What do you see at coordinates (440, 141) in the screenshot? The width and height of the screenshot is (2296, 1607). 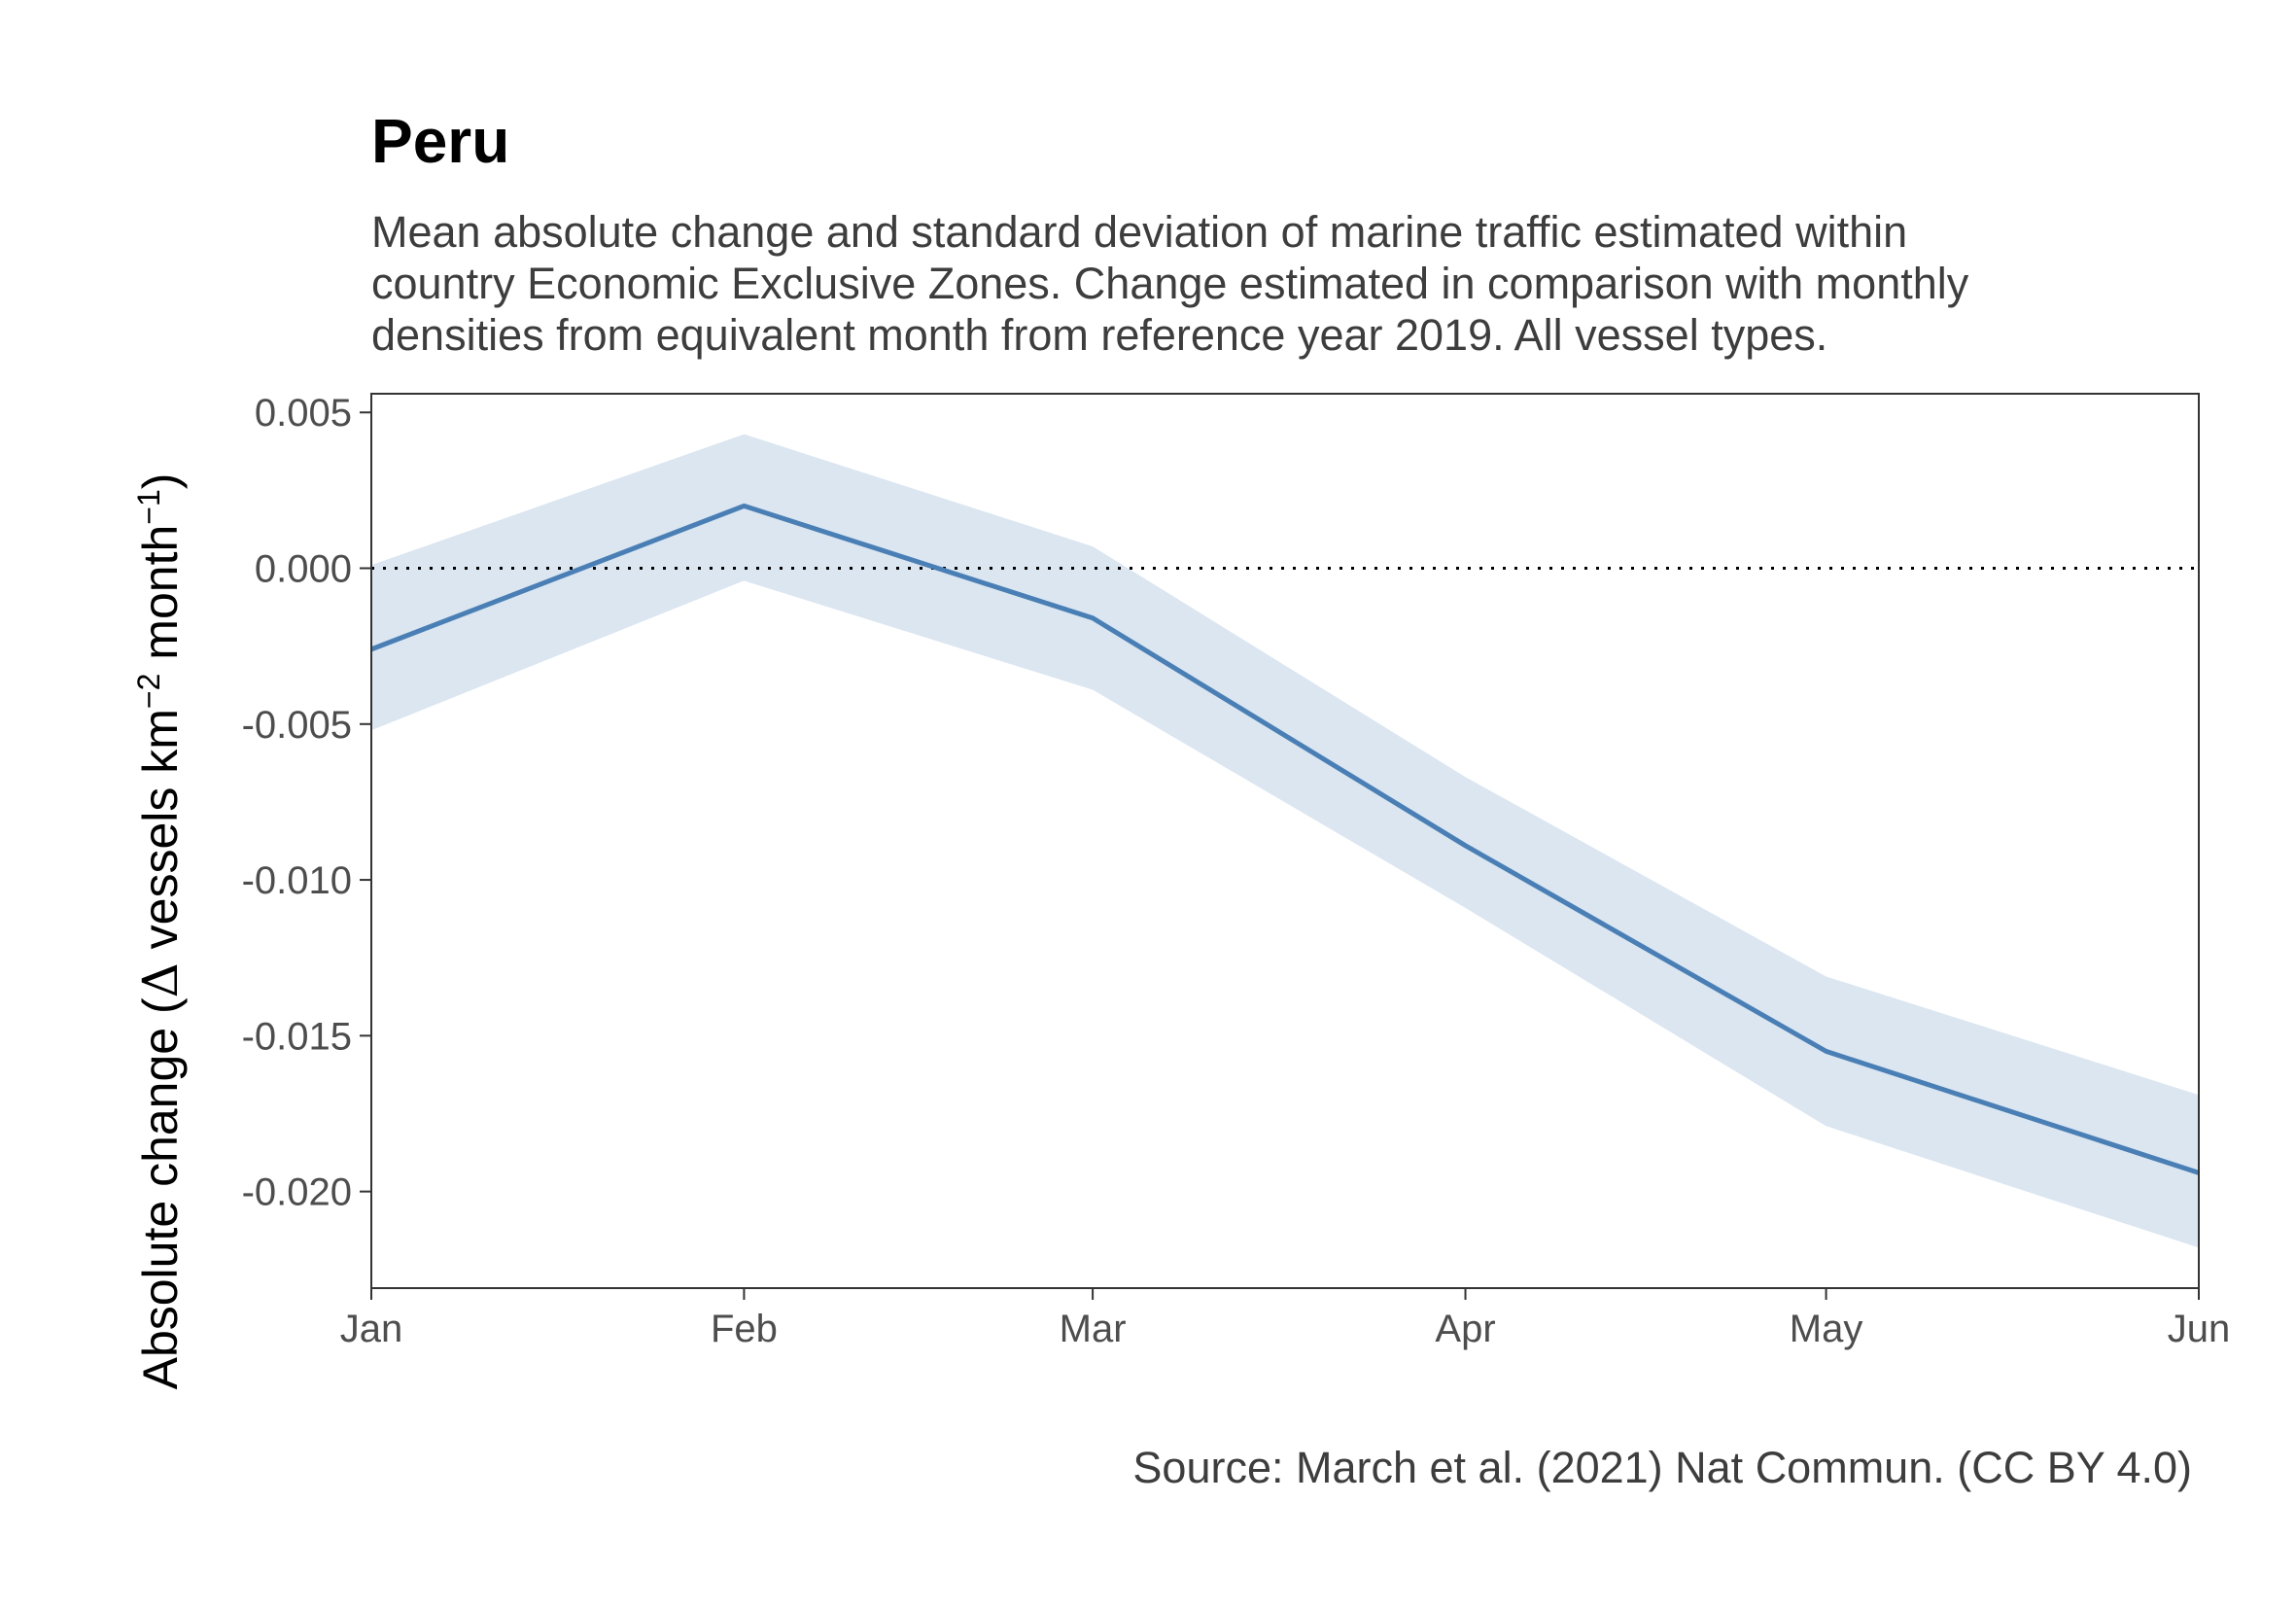 I see `chart-title: Peru` at bounding box center [440, 141].